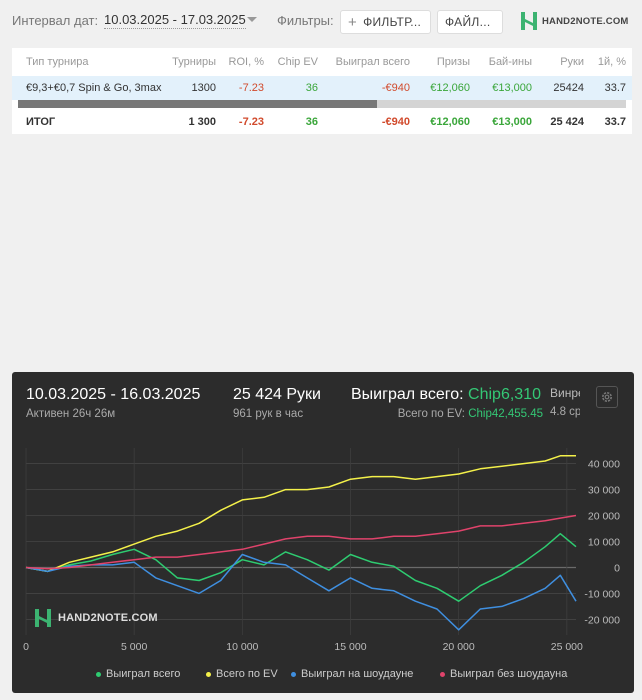 Image resolution: width=642 pixels, height=700 pixels. I want to click on cell-tournaments: 1300, so click(203, 88).